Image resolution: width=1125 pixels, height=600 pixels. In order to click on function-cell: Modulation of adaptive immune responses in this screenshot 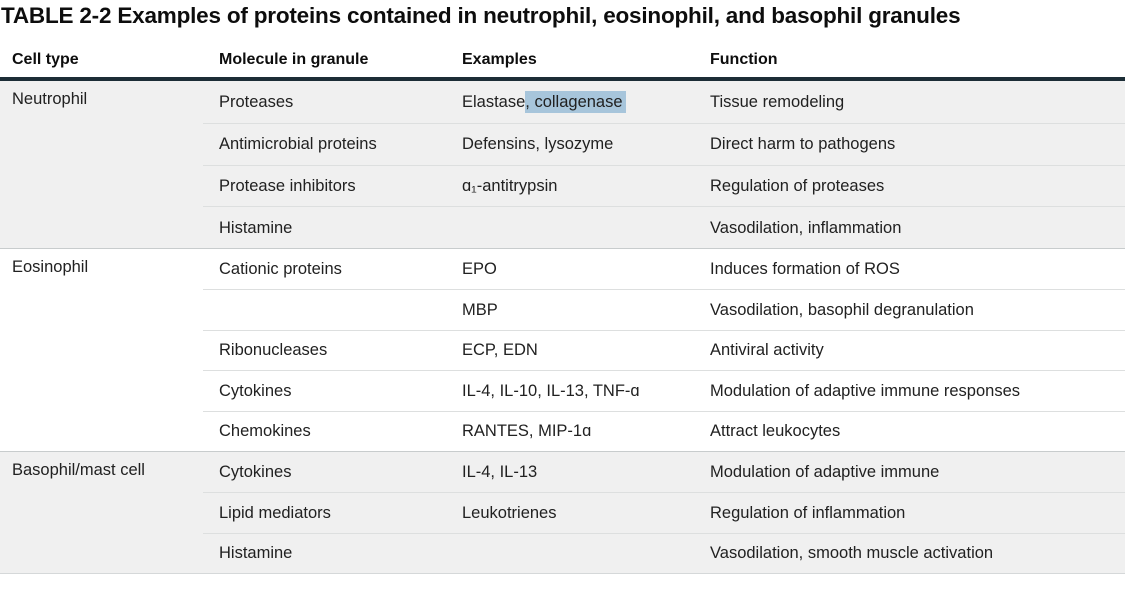, I will do `click(865, 390)`.